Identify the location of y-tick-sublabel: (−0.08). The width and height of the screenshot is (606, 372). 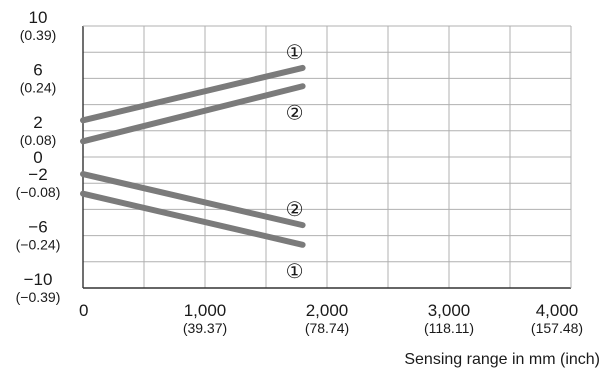
(38, 192).